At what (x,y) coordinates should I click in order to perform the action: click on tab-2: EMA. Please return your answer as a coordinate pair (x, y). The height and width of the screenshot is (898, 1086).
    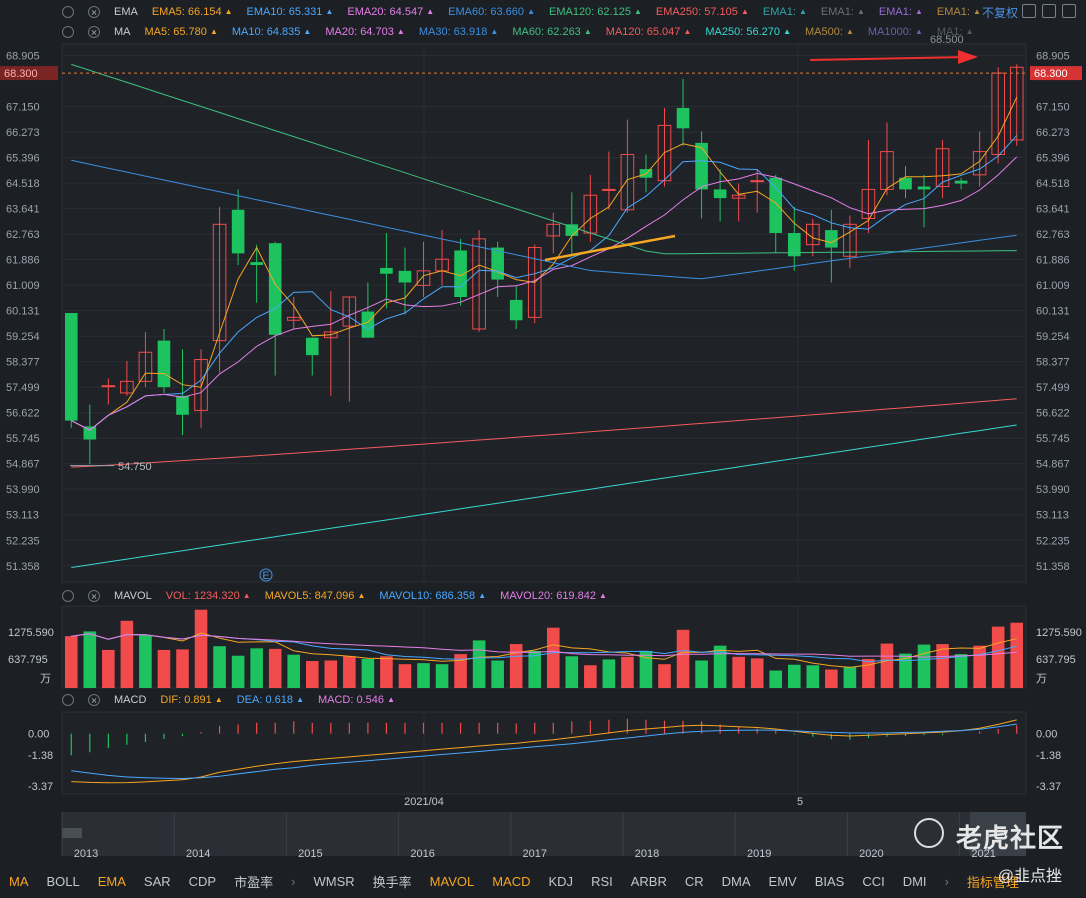
    Looking at the image, I should click on (111, 881).